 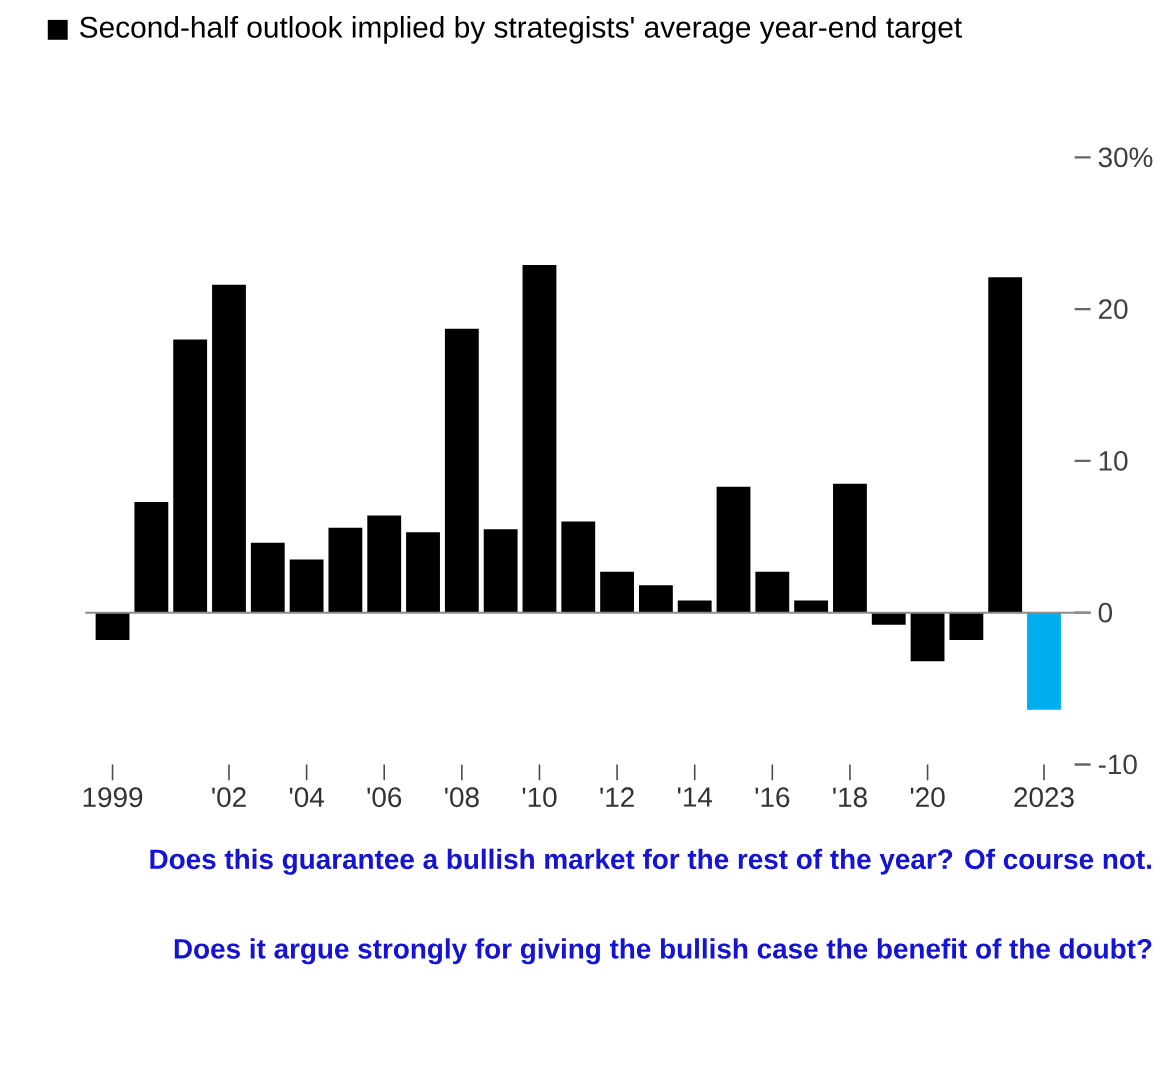 I want to click on x-tick-label: '04, so click(x=306, y=797).